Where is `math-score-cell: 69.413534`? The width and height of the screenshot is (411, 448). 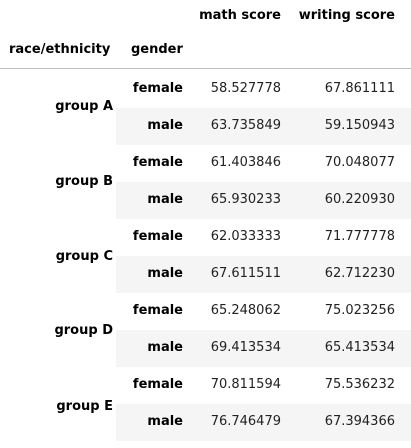 math-score-cell: 69.413534 is located at coordinates (246, 348).